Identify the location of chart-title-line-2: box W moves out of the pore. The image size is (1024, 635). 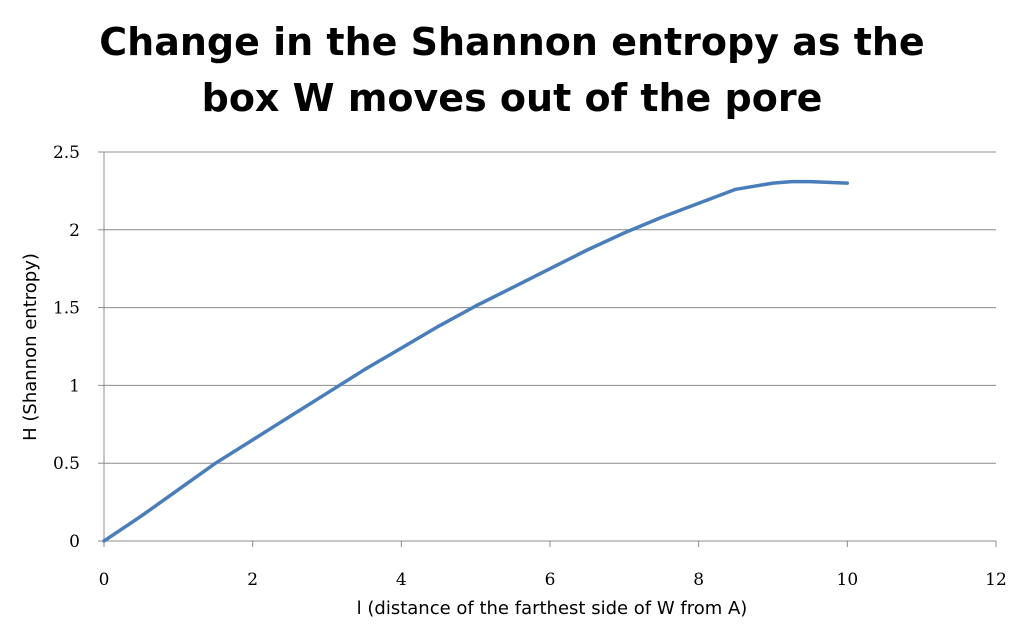
(512, 98).